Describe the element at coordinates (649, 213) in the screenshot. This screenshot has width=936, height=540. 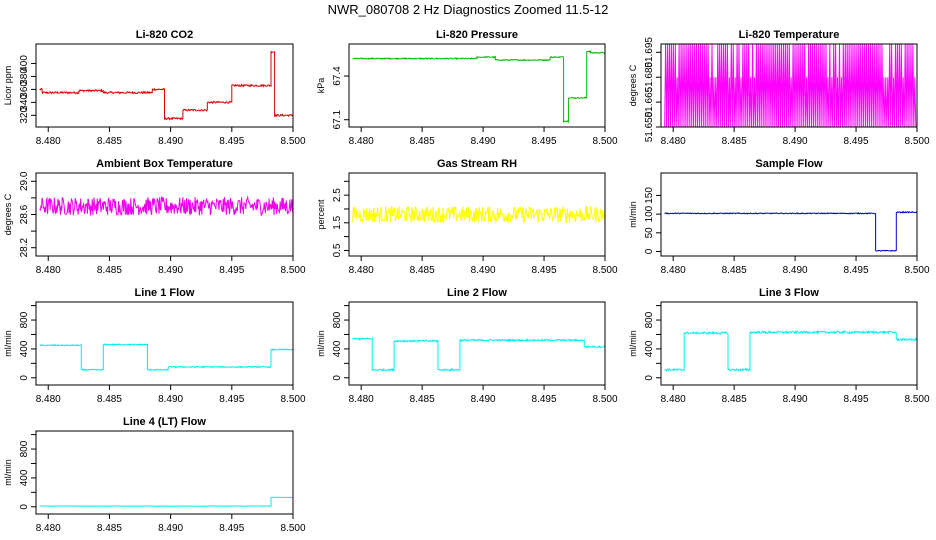
I see `y-tick-label: 100` at that location.